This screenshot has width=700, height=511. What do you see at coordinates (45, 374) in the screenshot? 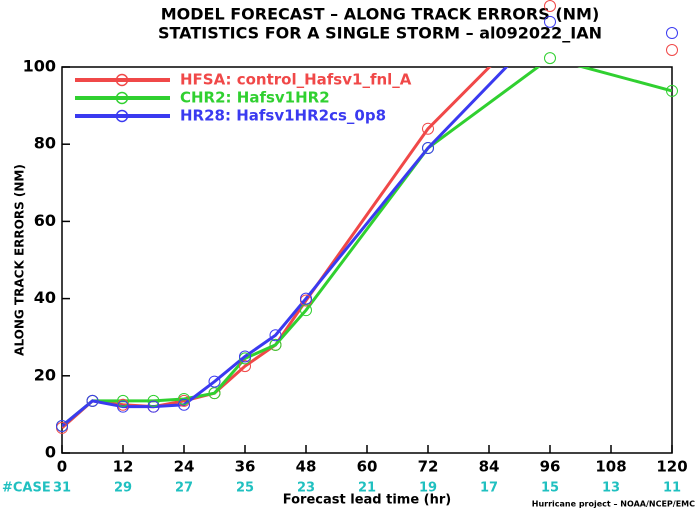
I see `y-tick-label: 20` at bounding box center [45, 374].